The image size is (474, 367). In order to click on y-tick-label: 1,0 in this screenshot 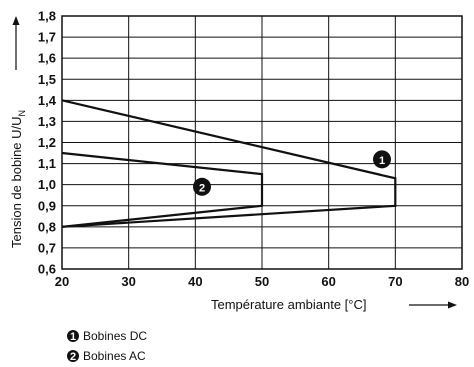, I will do `click(47, 184)`.